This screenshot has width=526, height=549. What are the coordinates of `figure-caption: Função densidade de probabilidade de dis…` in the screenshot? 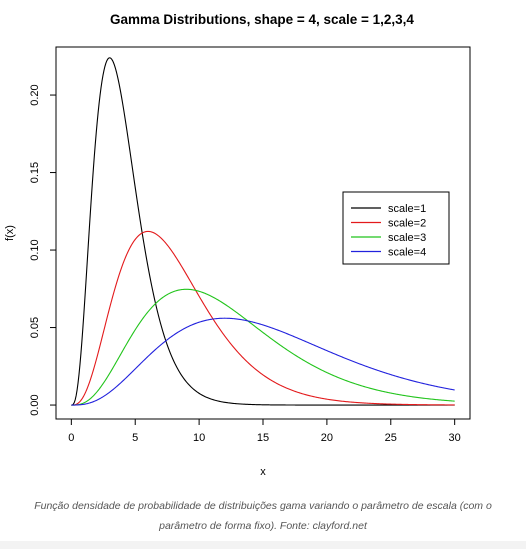 It's located at (263, 516).